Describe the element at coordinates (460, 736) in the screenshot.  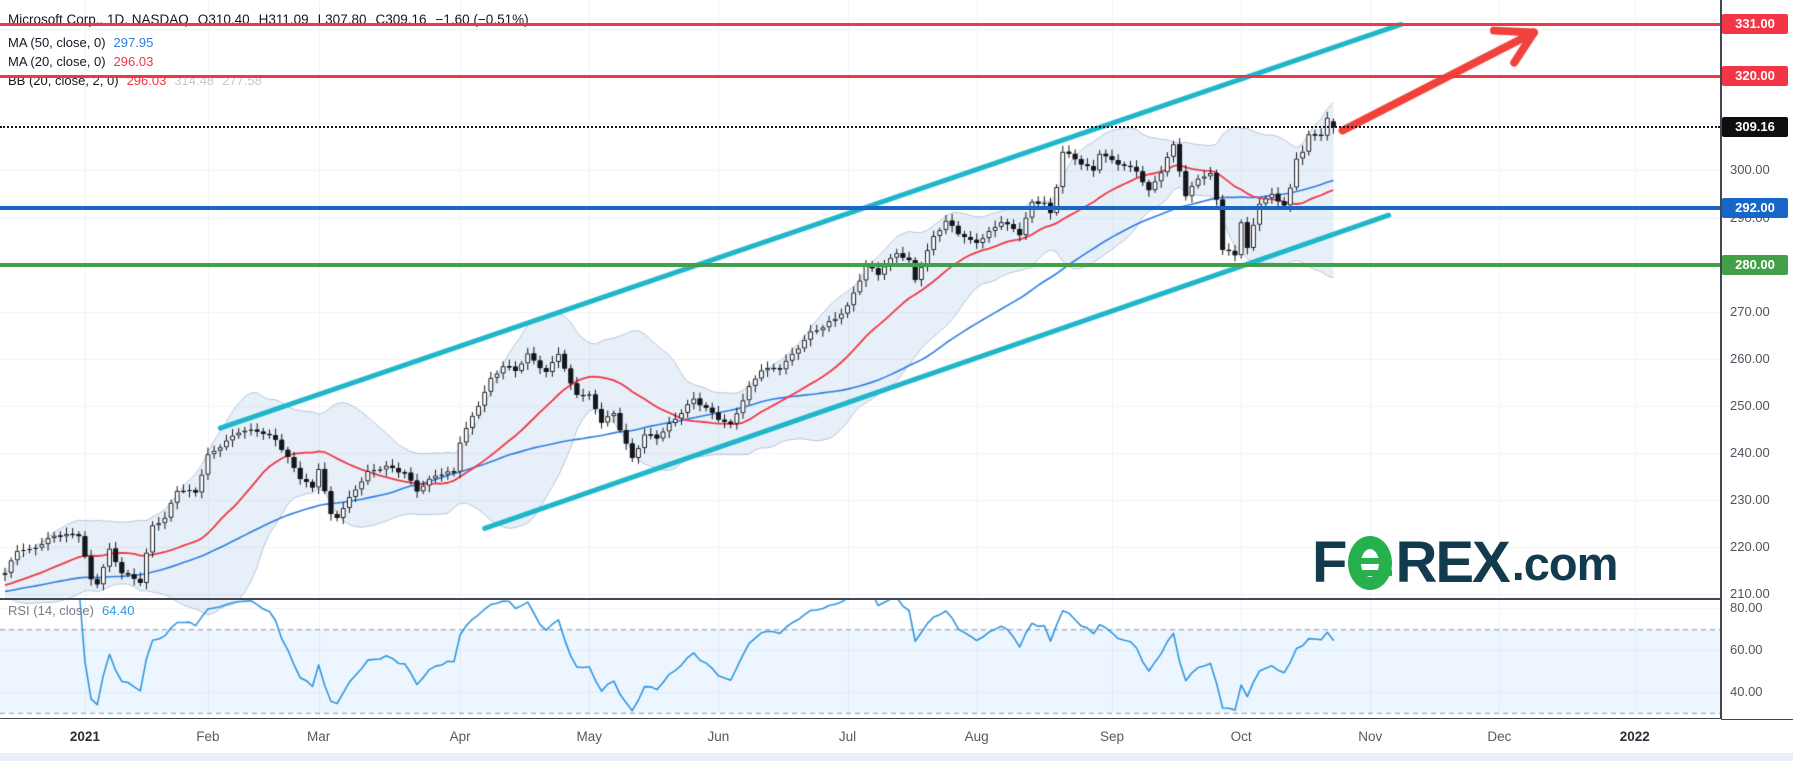
I see `time-axis-month-label: Apr` at that location.